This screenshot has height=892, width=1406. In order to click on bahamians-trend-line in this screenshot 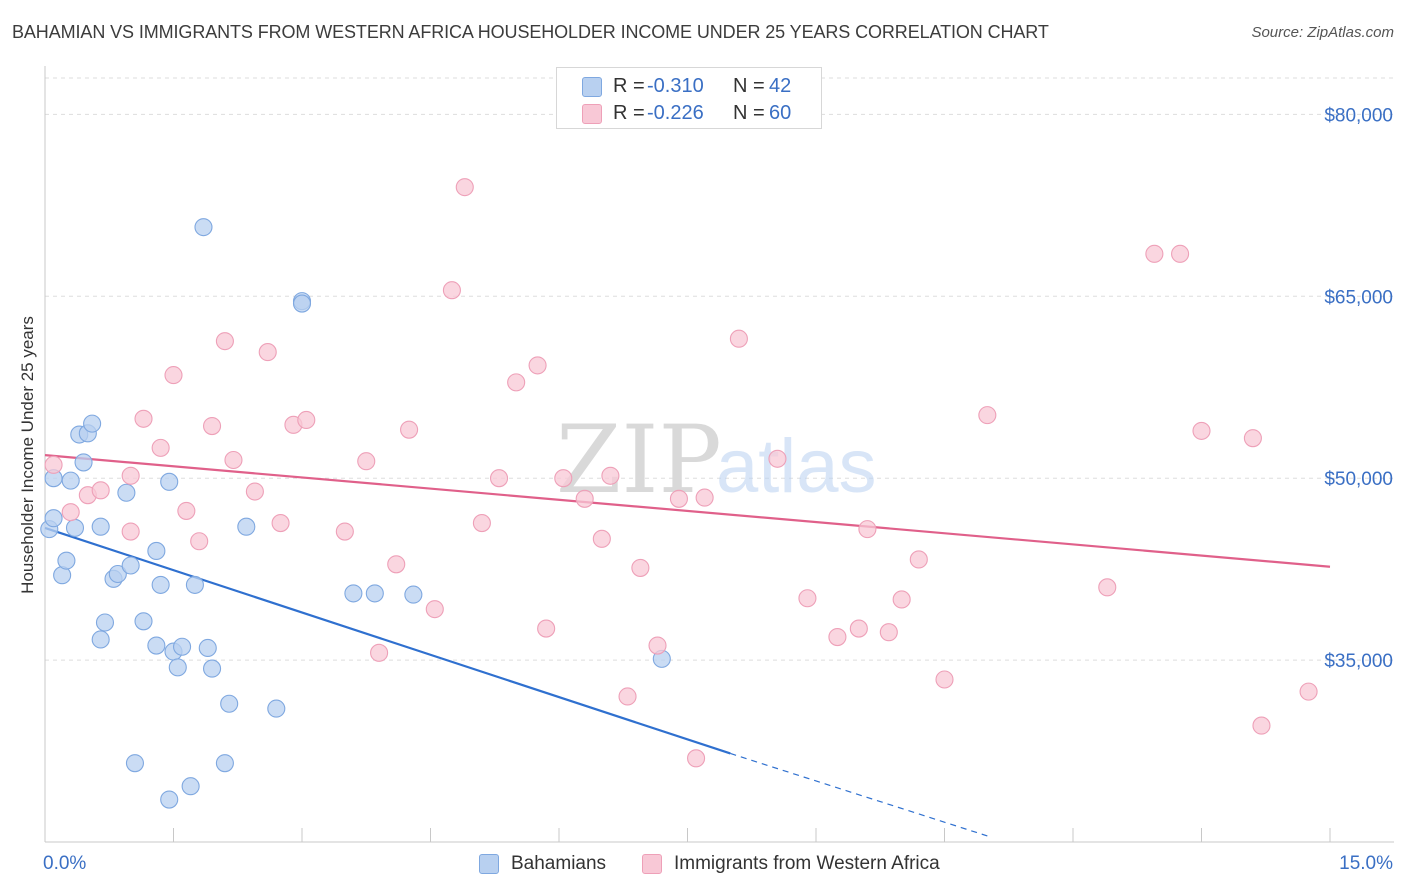, I will do `click(387, 640)`.